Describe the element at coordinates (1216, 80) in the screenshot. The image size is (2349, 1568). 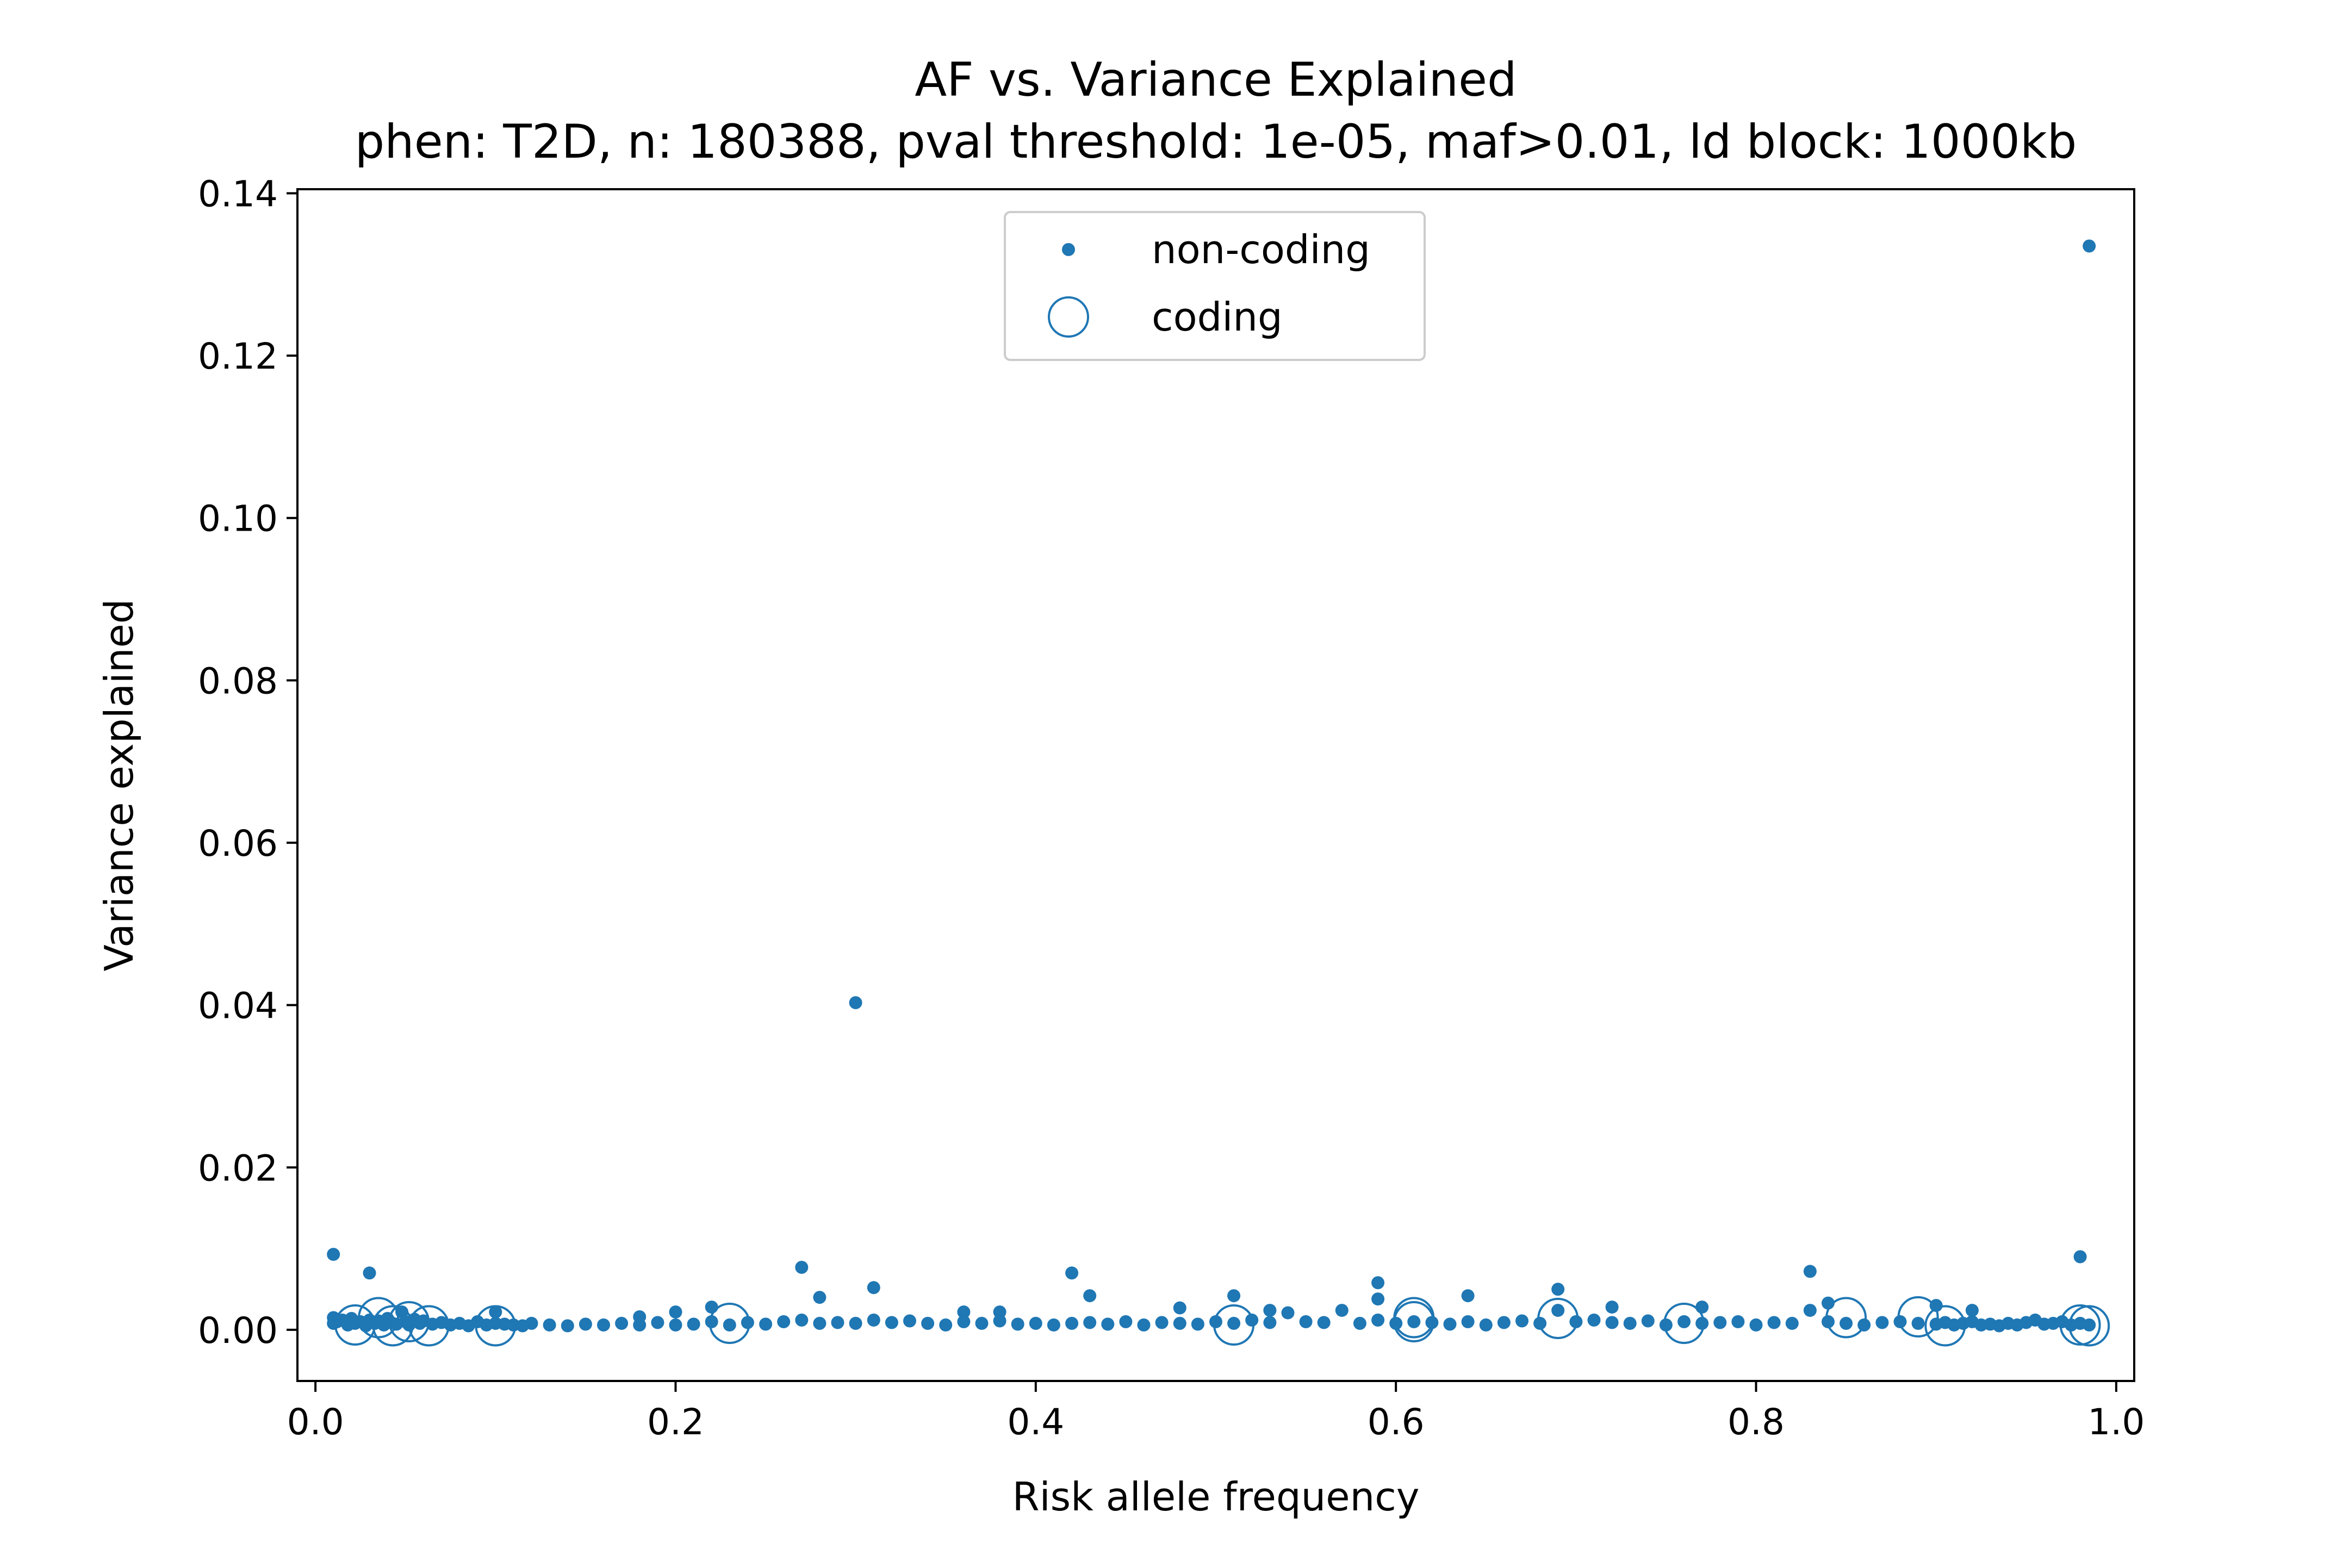
I see `chart-title: AF vs. Variance Explained` at that location.